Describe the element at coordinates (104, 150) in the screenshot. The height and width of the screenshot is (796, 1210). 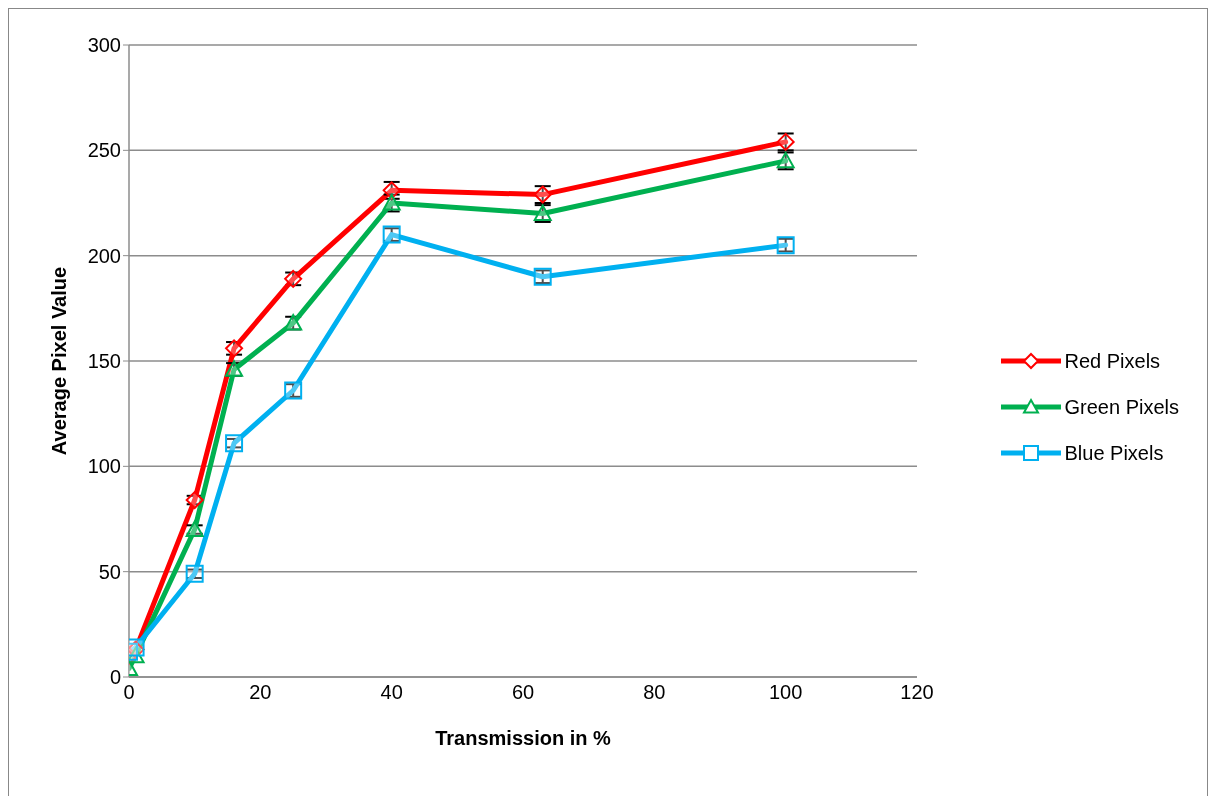
I see `y-tick-label: 250` at that location.